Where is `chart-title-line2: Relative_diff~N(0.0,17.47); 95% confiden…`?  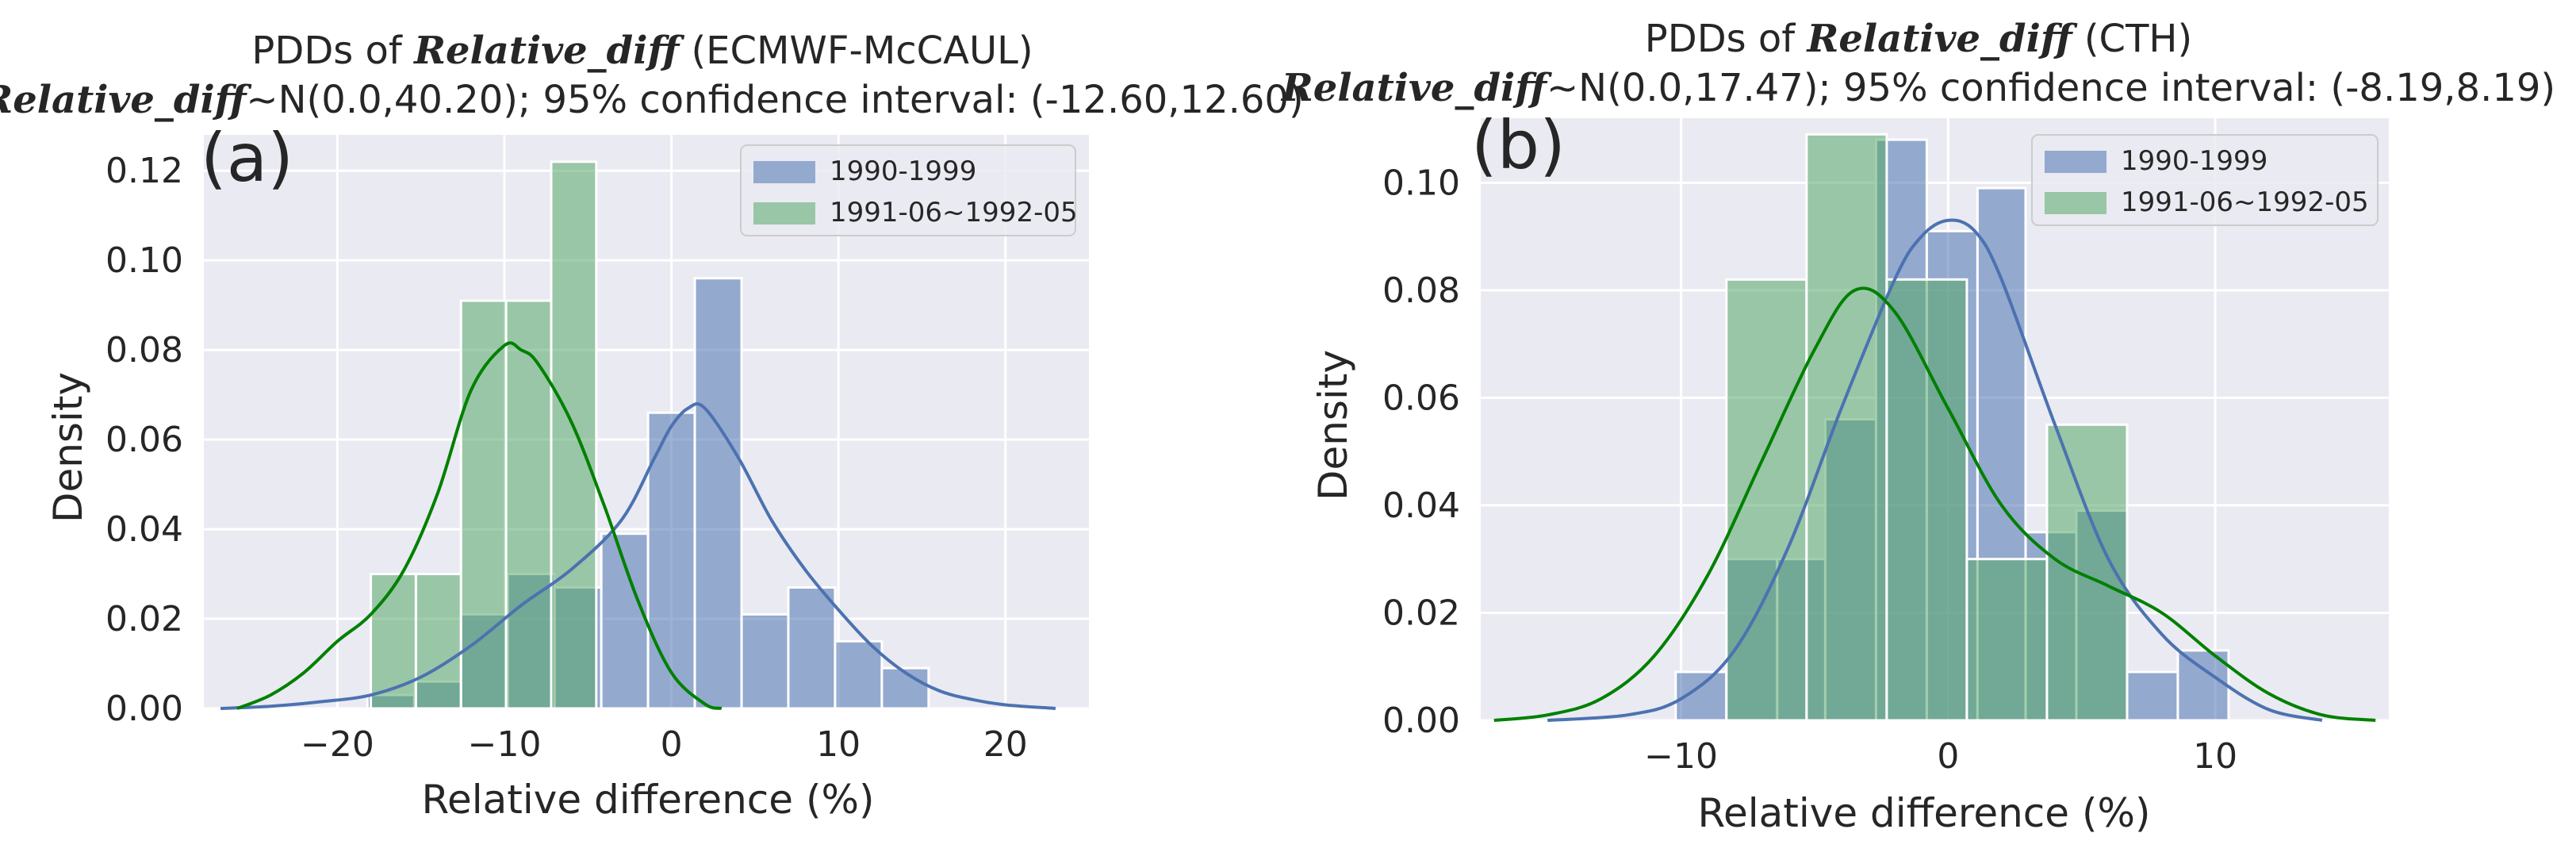
chart-title-line2: Relative_diff~N(0.0,17.47); 95% confiden… is located at coordinates (1918, 88).